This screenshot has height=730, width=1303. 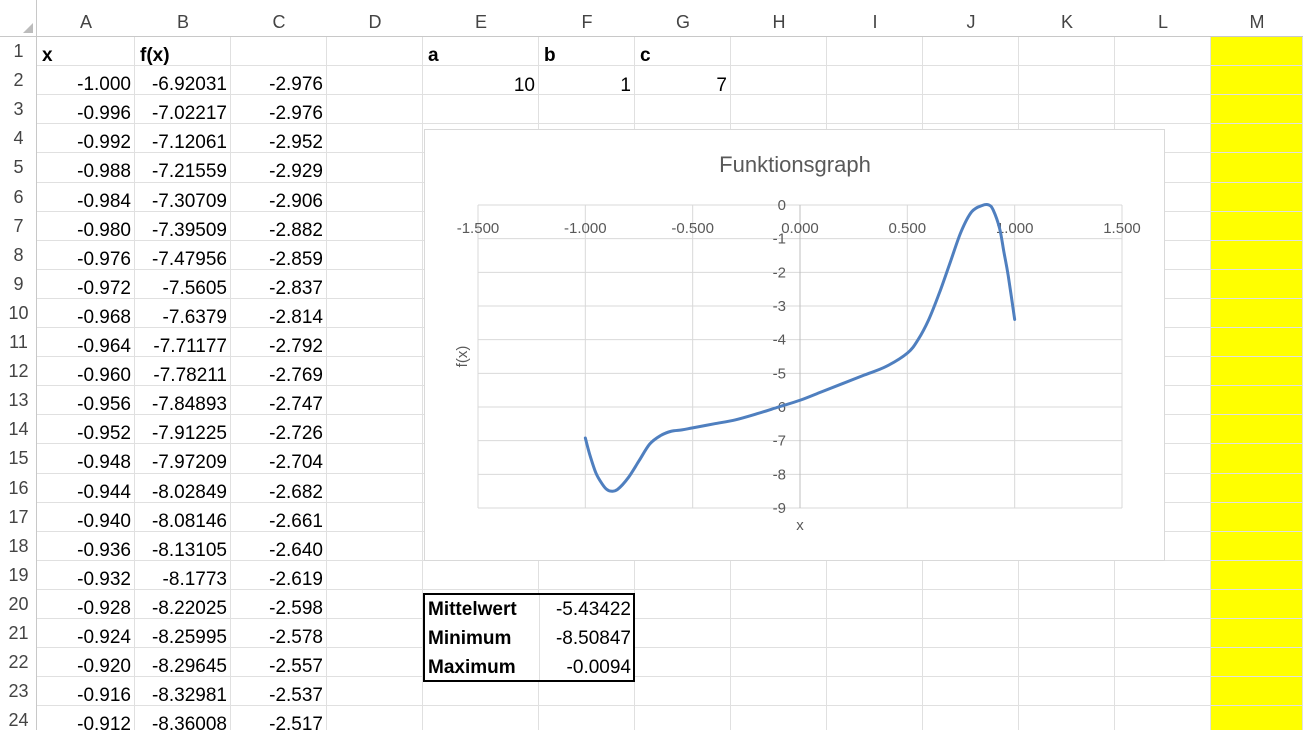 I want to click on cell-fx: -7.78211, so click(x=190, y=375).